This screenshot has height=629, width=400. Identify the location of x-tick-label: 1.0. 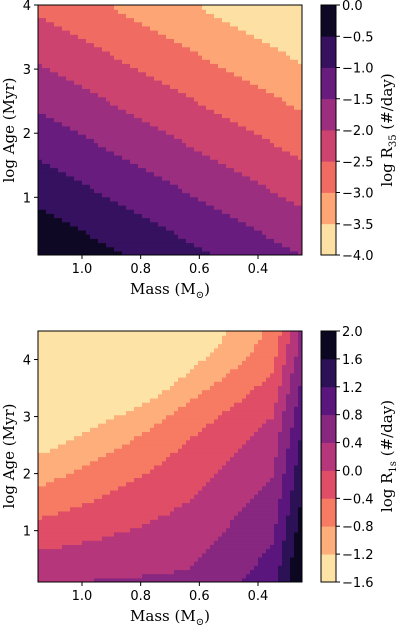
(82, 269).